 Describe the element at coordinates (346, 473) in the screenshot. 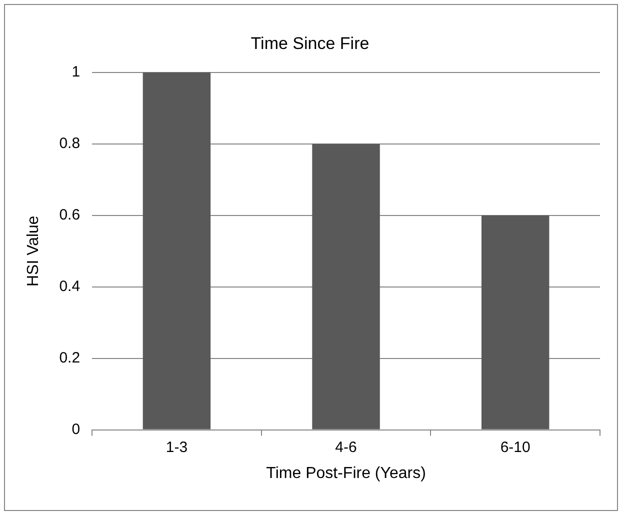

I see `x-axis-title: Time Post-Fire (Years)` at that location.